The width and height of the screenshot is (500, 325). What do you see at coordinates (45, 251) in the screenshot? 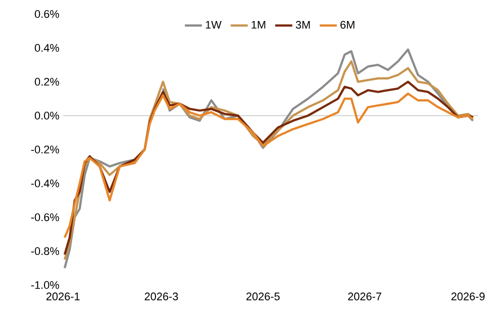
I see `y-tick-label: -0.8%` at bounding box center [45, 251].